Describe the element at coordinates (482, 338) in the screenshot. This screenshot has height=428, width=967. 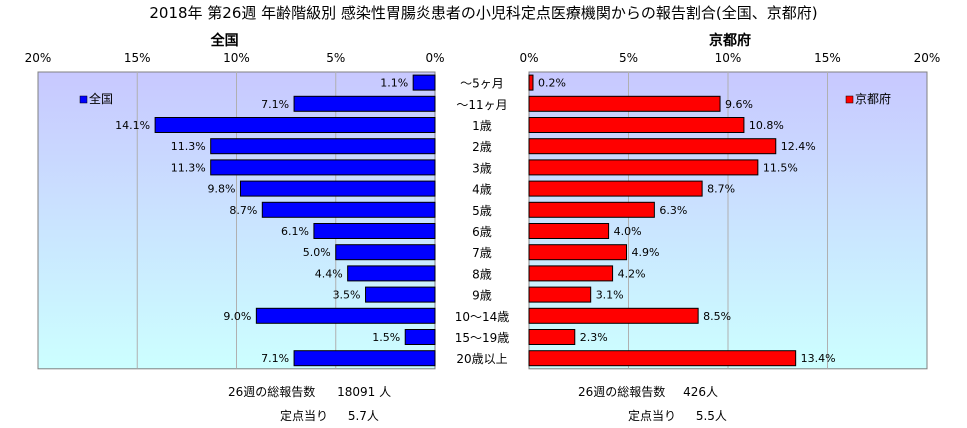
I see `age-category-label: 15〜19歳` at that location.